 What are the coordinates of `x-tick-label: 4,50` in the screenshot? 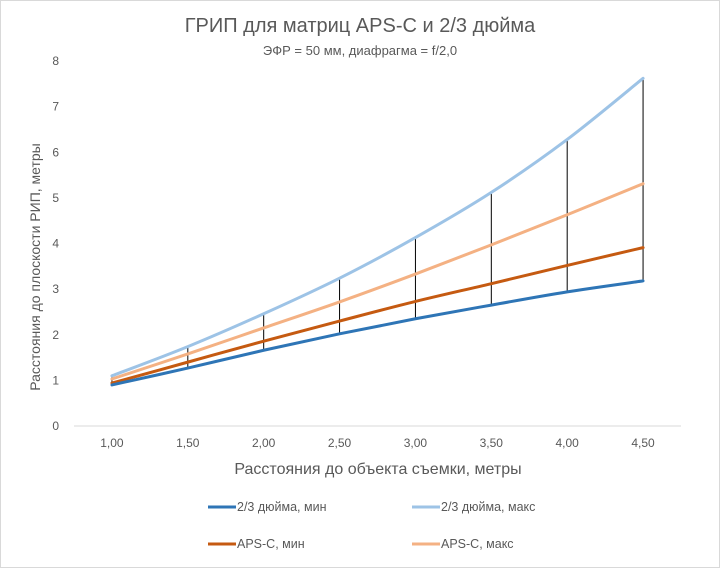 It's located at (643, 443).